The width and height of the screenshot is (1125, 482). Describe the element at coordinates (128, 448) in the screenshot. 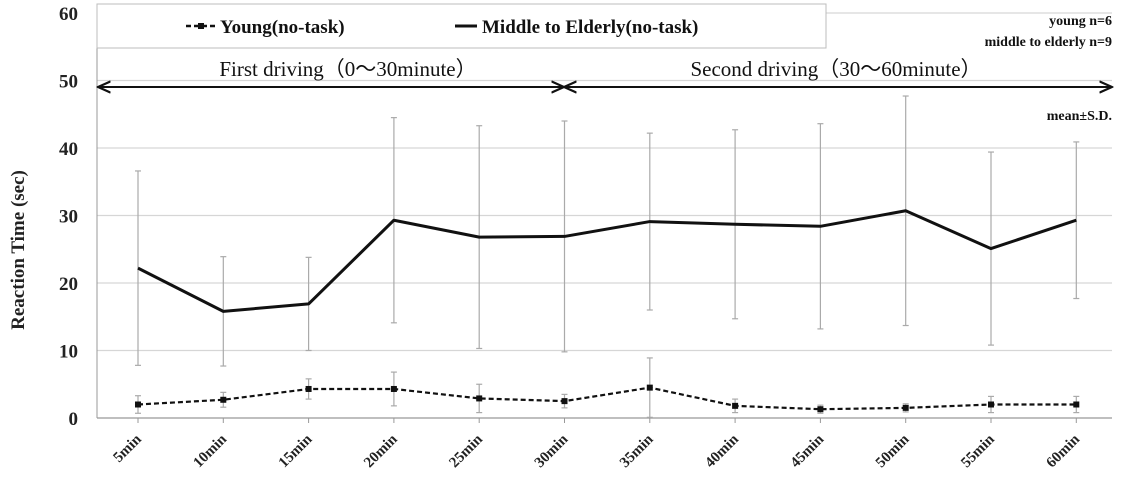

I see `x-tick-label-5min: 5min` at that location.